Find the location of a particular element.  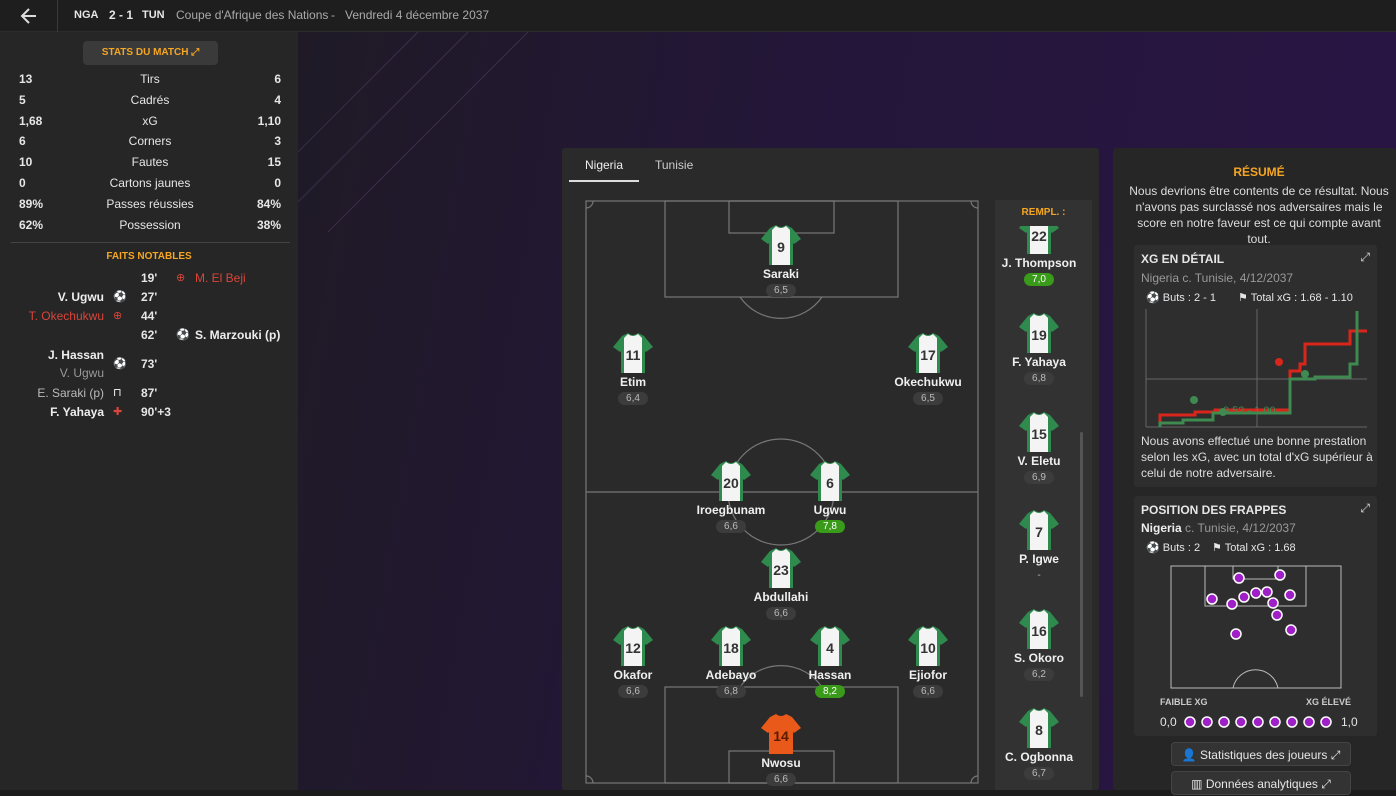

stat-row: 89% Passes réussies 84% is located at coordinates (149, 204).